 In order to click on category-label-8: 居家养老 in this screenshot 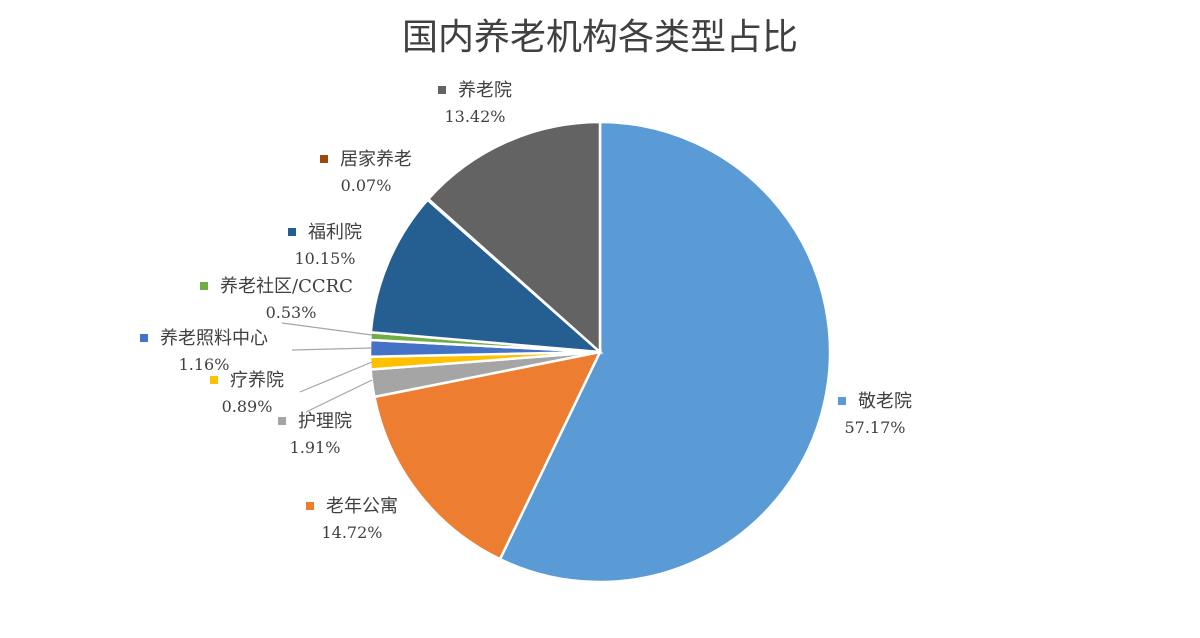, I will do `click(376, 159)`.